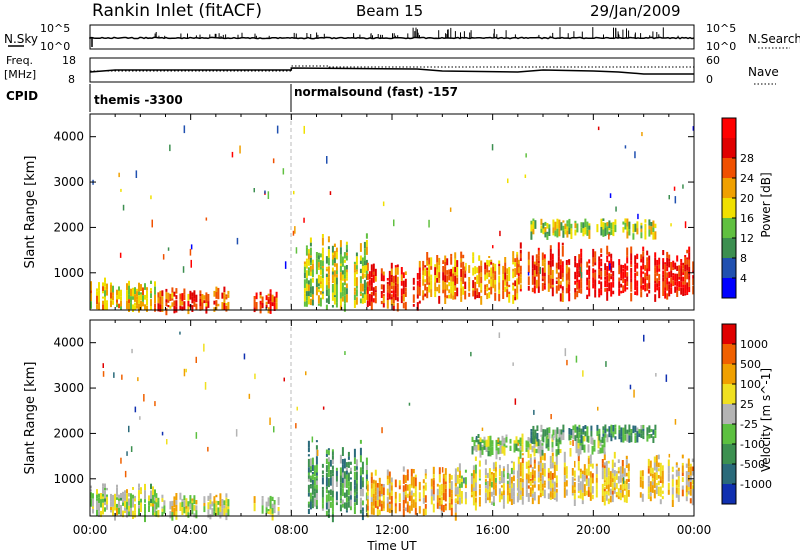  Describe the element at coordinates (391, 70) in the screenshot. I see `freq-panel: 18 8 Freq. [MHz] 60 0 Nave` at that location.